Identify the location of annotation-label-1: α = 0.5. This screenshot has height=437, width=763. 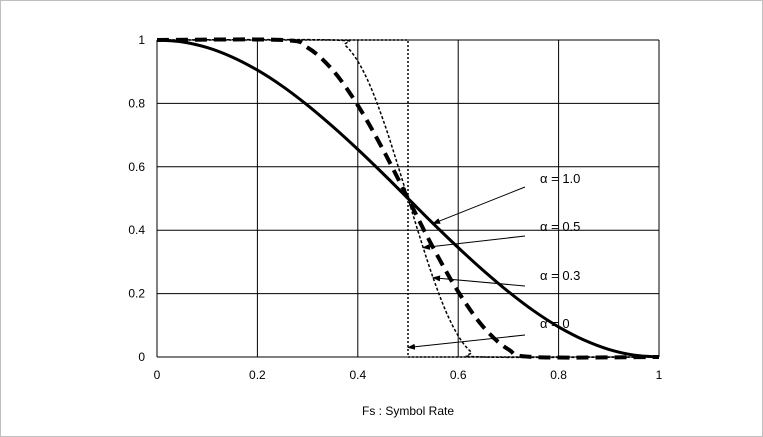
(560, 226).